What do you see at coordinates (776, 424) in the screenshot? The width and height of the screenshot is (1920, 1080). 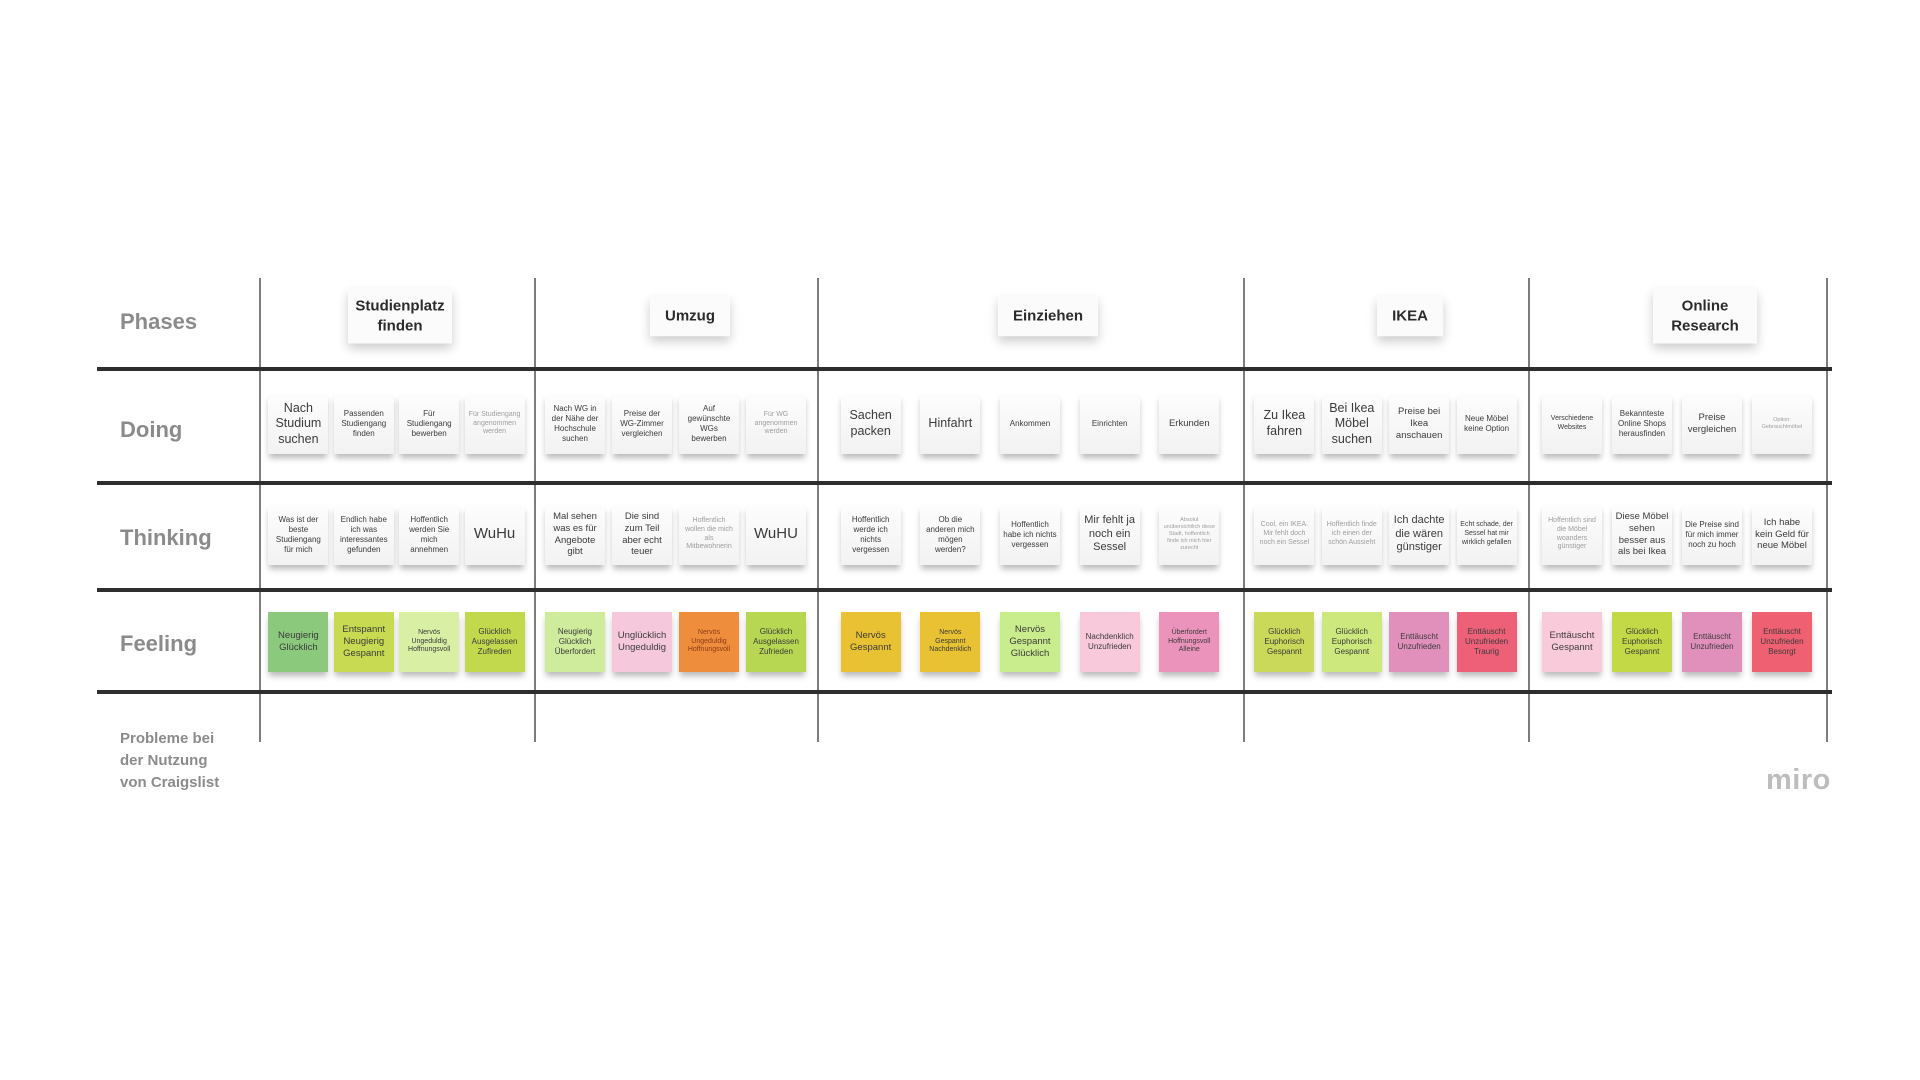 I see `sticky-note: Für WG angenommen werden` at bounding box center [776, 424].